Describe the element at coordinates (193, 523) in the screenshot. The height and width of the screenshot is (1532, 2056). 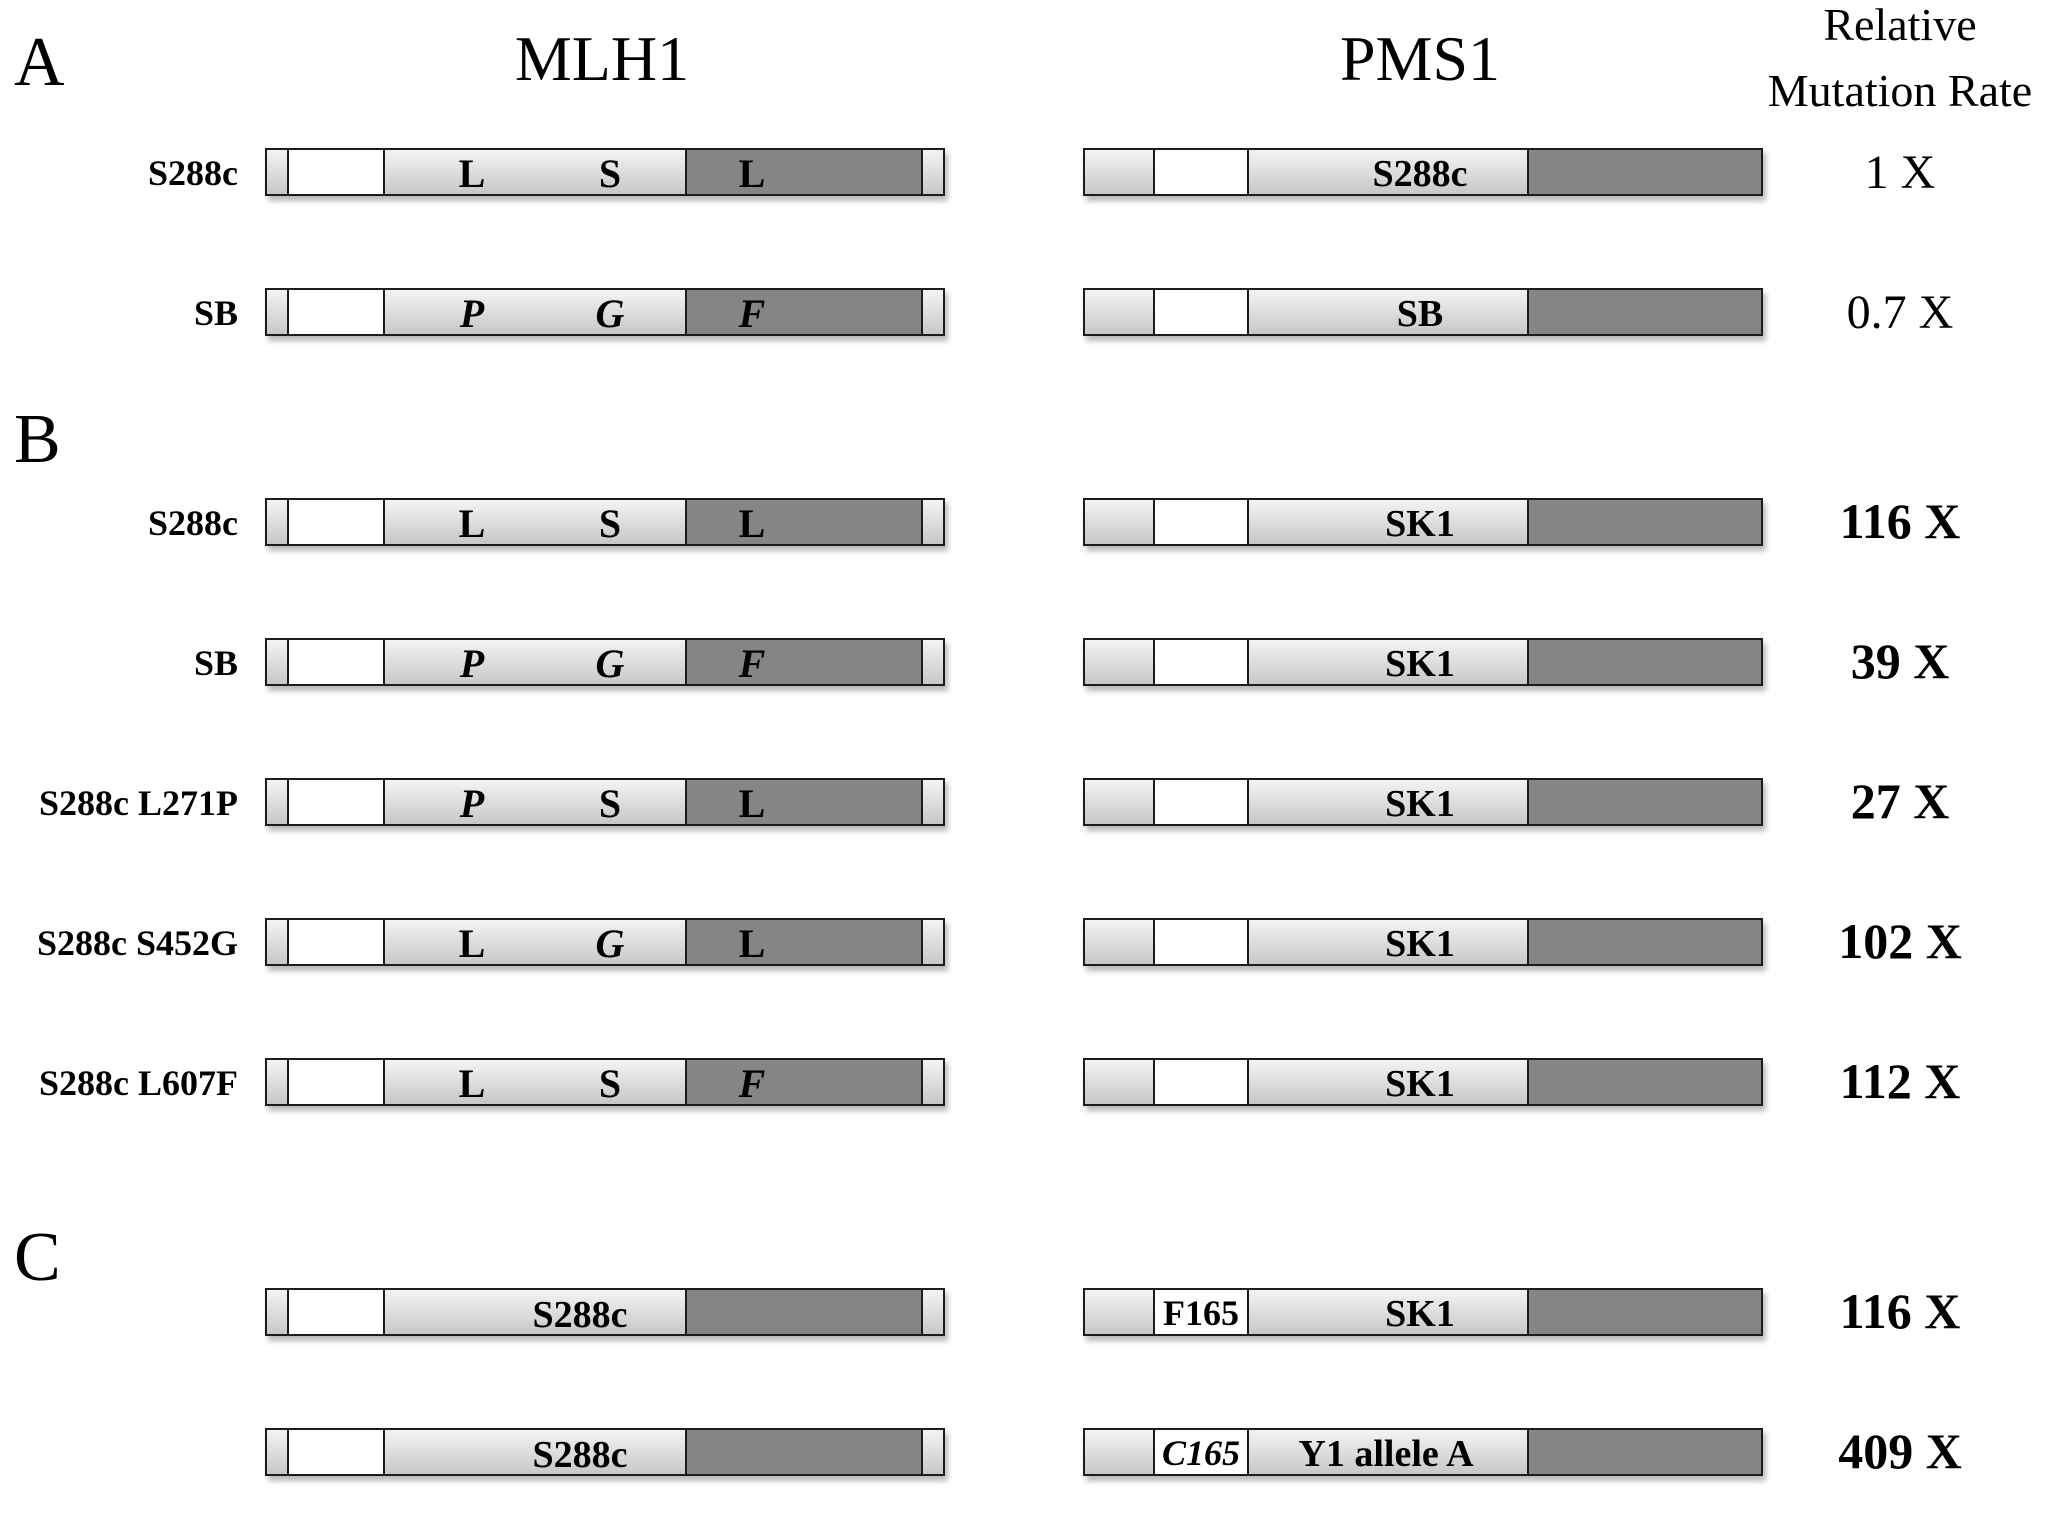
I see `strain-label: S288c` at that location.